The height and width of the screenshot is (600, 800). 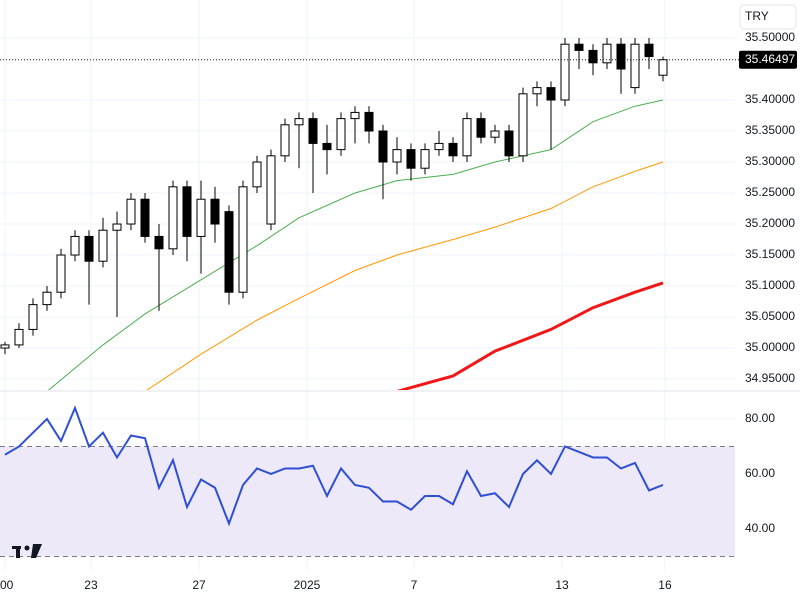 I want to click on y-tick-label: 35.15000, so click(x=770, y=254).